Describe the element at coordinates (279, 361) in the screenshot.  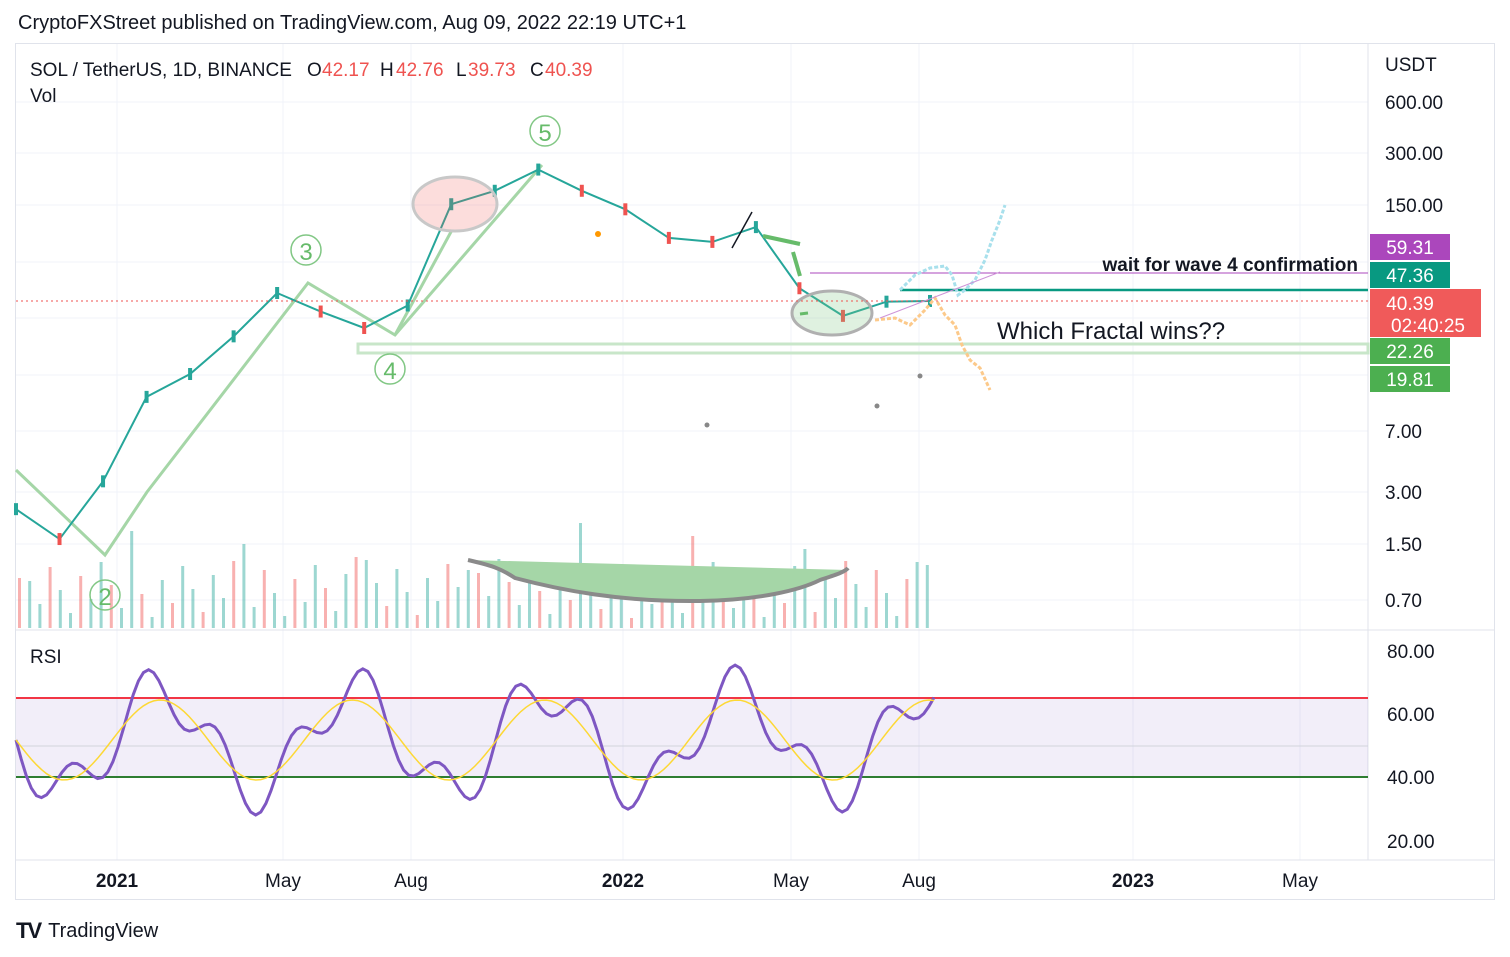
I see `elliott-wave-line` at that location.